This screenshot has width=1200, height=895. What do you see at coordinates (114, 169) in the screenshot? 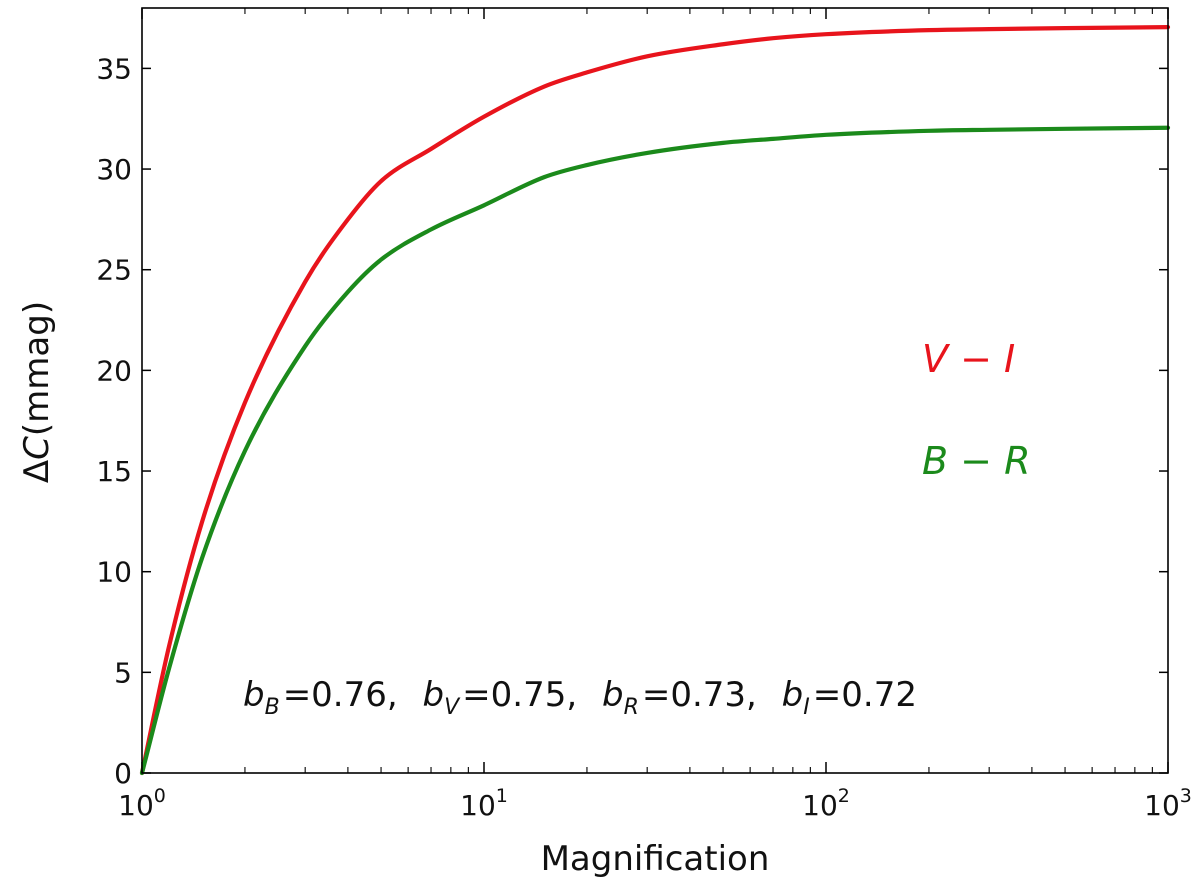
I see `y-tick-label: 30` at bounding box center [114, 169].